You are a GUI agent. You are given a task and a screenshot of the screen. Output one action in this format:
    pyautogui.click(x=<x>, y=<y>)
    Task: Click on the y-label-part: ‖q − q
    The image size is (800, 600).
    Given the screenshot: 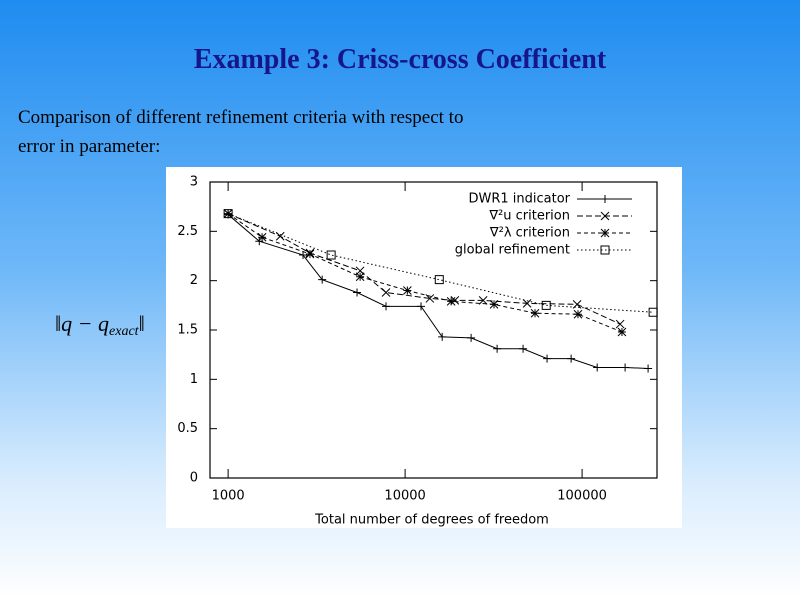 What is the action you would take?
    pyautogui.click(x=82, y=323)
    